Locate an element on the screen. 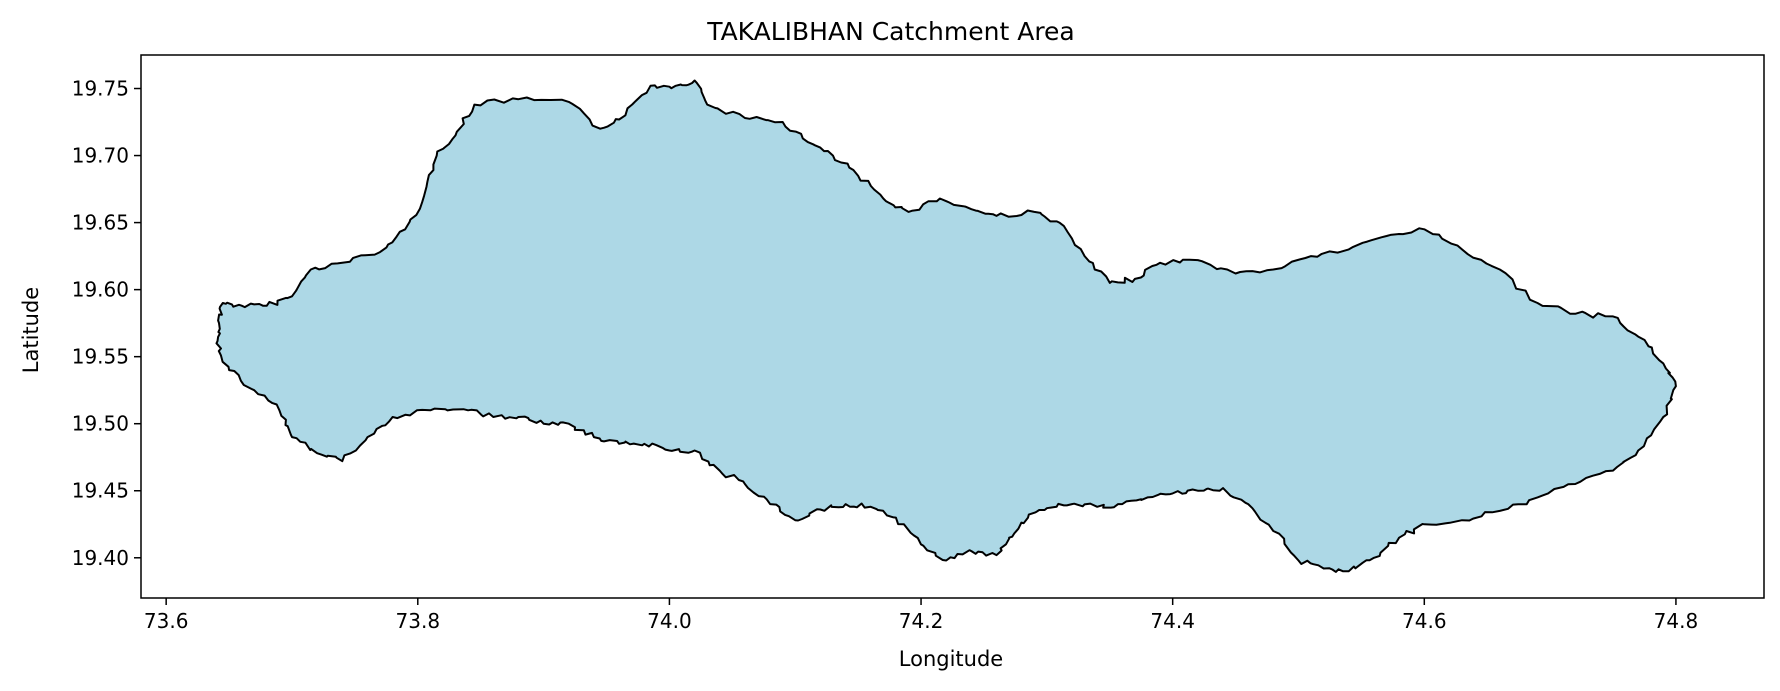 This screenshot has width=1780, height=691. y-tick-label: 19.50 is located at coordinates (100, 424).